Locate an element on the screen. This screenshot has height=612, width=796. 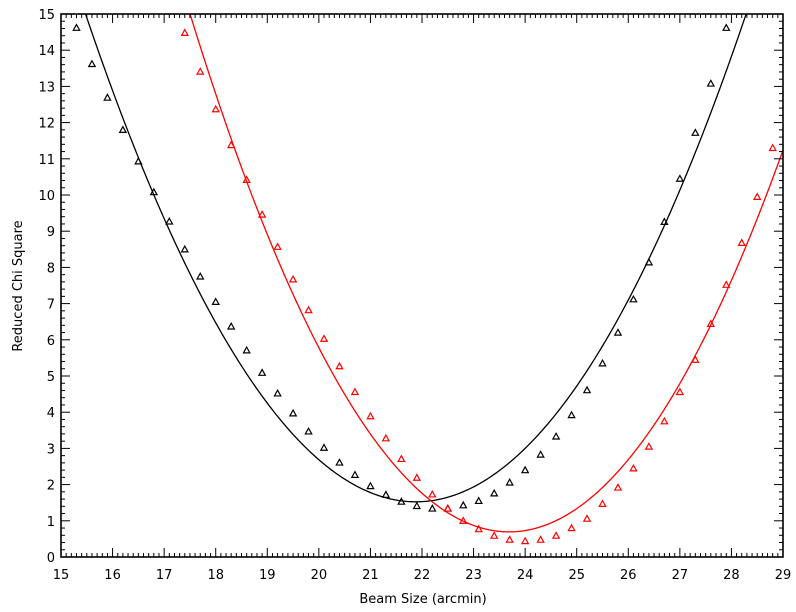
x-tick-label: 18 is located at coordinates (215, 575).